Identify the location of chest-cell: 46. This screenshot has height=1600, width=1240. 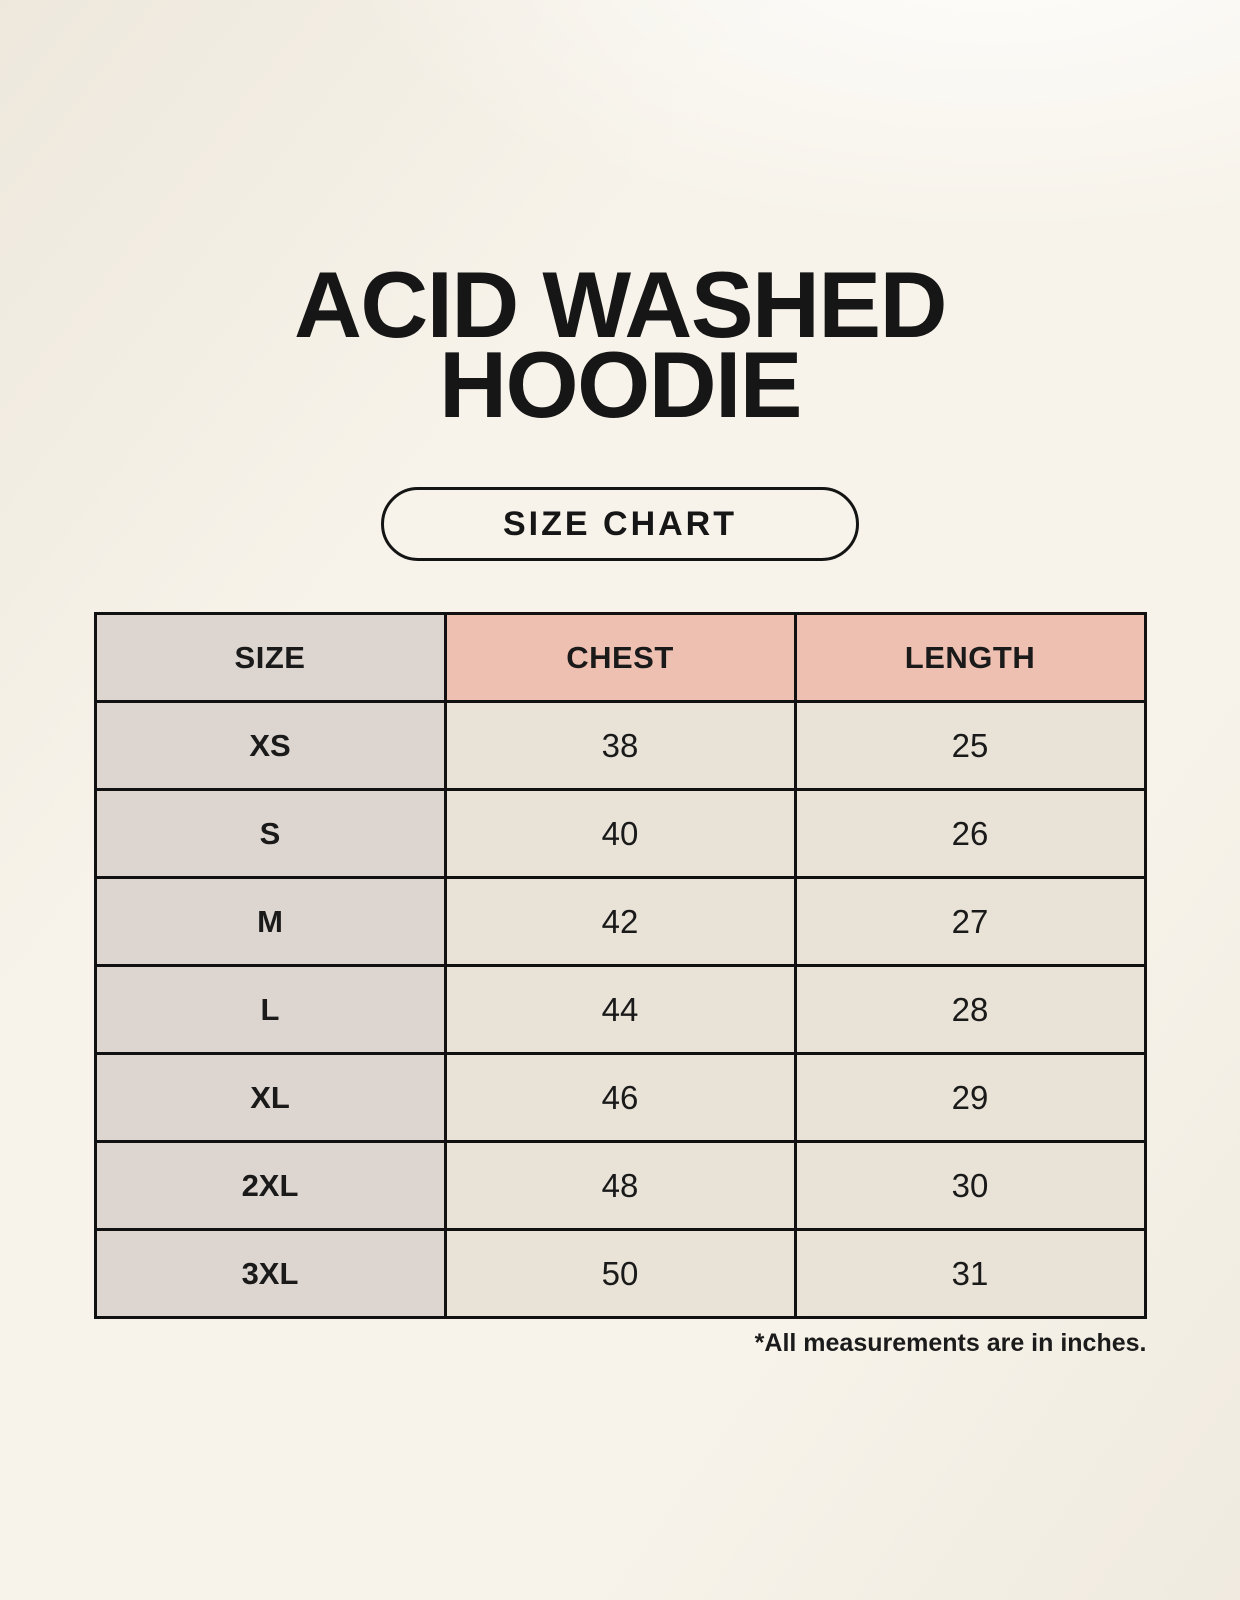
(620, 1097).